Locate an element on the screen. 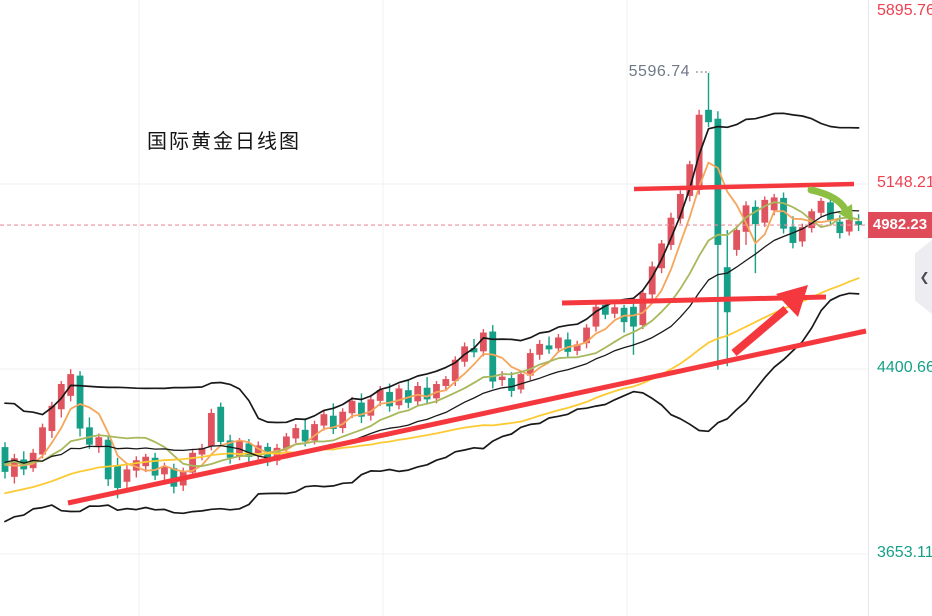  price-axis-label: 4400.66 is located at coordinates (904, 367).